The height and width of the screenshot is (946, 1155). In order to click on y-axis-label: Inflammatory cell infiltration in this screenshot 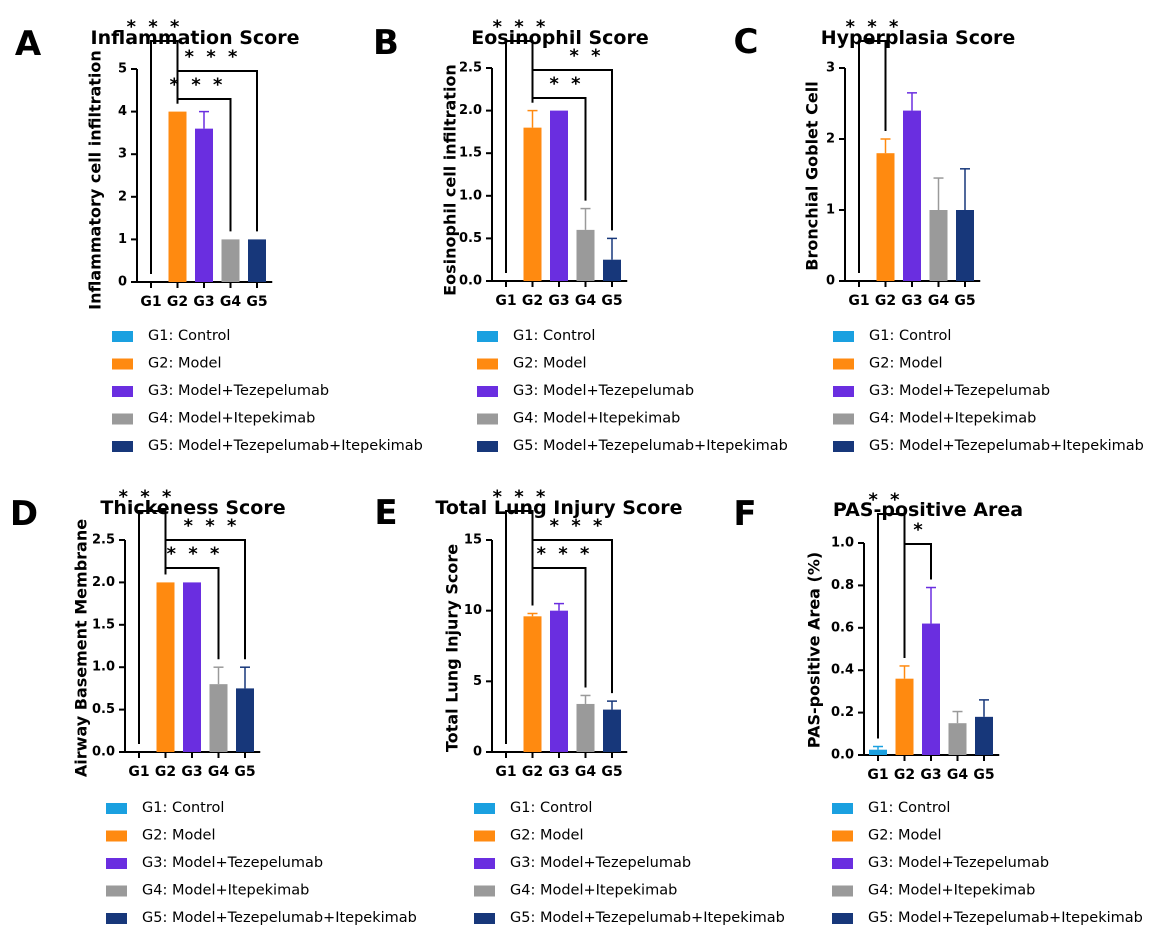, I will do `click(95, 180)`.